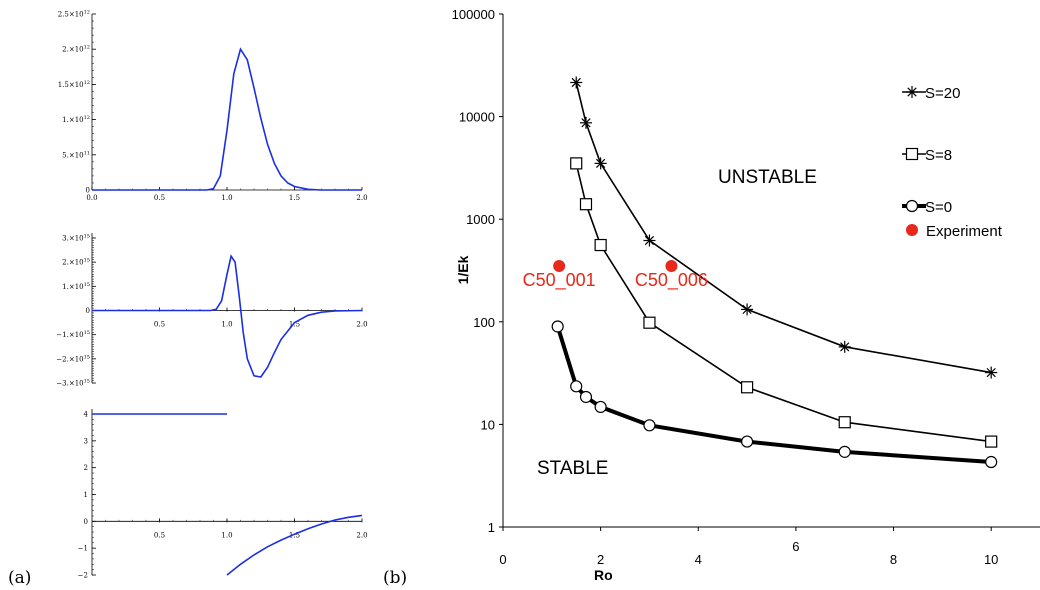  What do you see at coordinates (361, 535) in the screenshot?
I see `a3-xtick-label: 2.0` at bounding box center [361, 535].